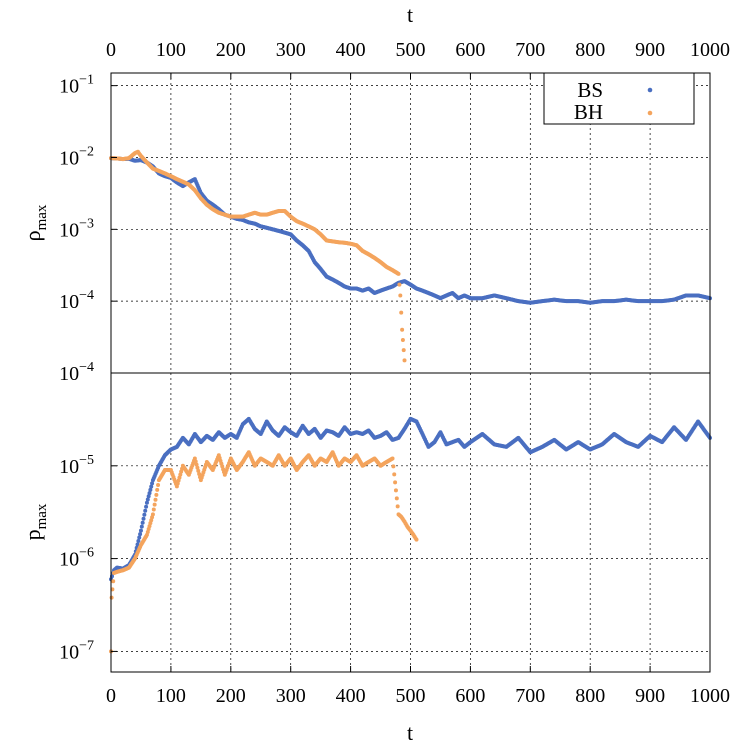 This screenshot has width=747, height=747. Describe the element at coordinates (650, 90) in the screenshot. I see `legend-marker-bs` at that location.